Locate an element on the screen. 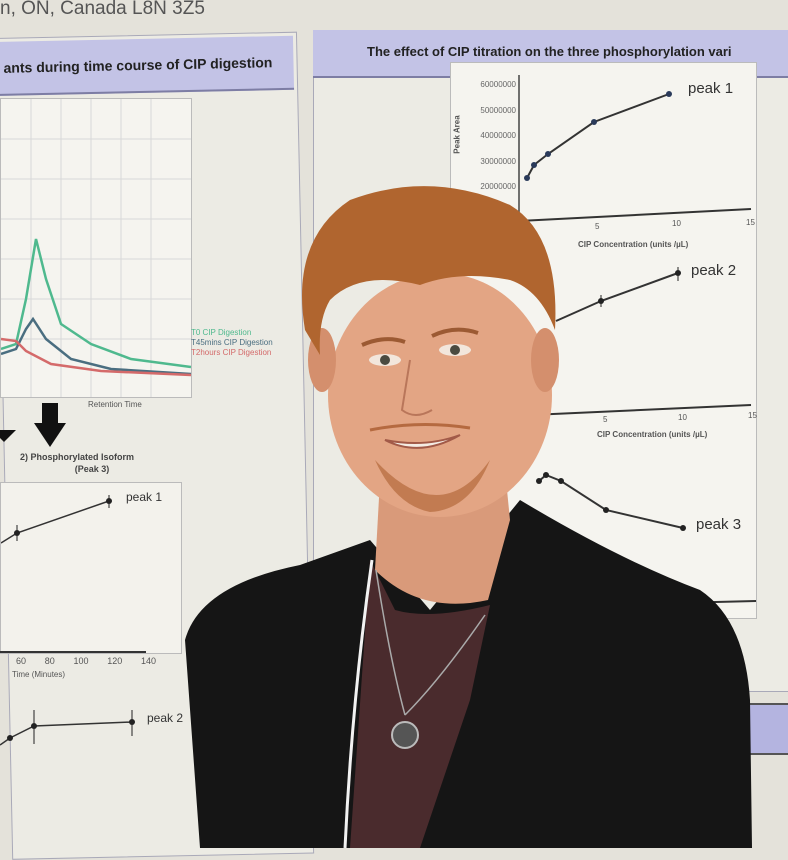 The width and height of the screenshot is (788, 860). tick: 140 is located at coordinates (148, 661).